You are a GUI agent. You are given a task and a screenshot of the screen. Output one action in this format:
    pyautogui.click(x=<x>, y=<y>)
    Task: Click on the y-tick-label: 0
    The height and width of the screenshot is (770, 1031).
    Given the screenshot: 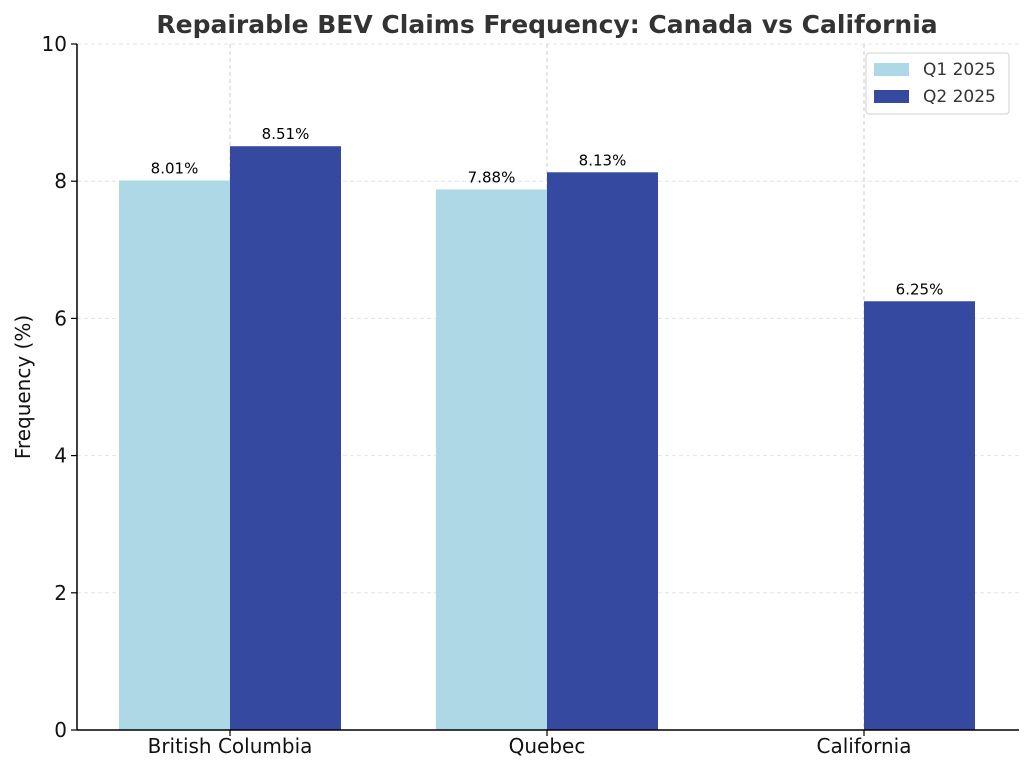 What is the action you would take?
    pyautogui.click(x=60, y=730)
    